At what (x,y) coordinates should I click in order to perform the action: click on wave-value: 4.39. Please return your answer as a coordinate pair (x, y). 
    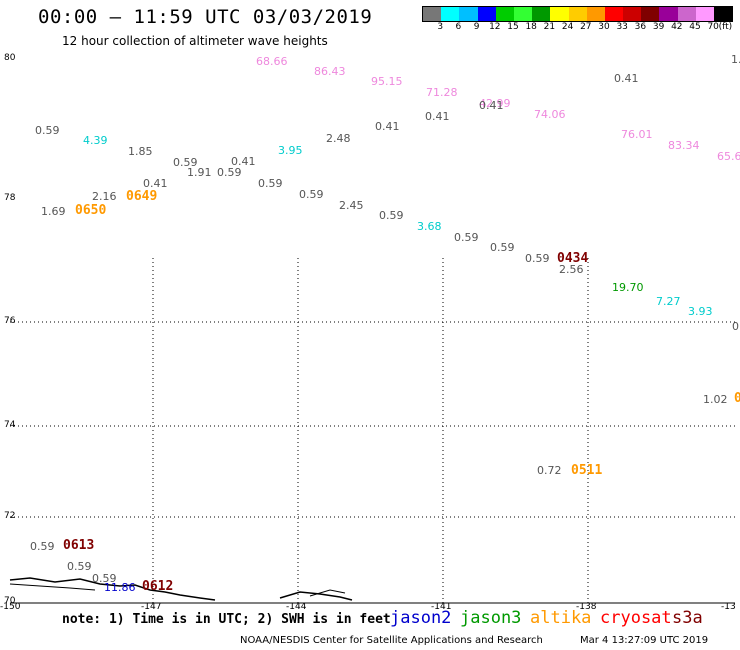
    Looking at the image, I should click on (95, 140).